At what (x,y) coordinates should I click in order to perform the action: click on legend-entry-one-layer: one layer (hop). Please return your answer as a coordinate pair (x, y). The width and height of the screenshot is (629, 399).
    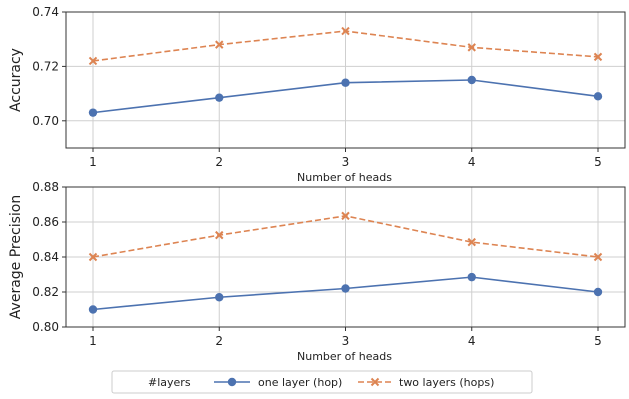
    Looking at the image, I should click on (278, 382).